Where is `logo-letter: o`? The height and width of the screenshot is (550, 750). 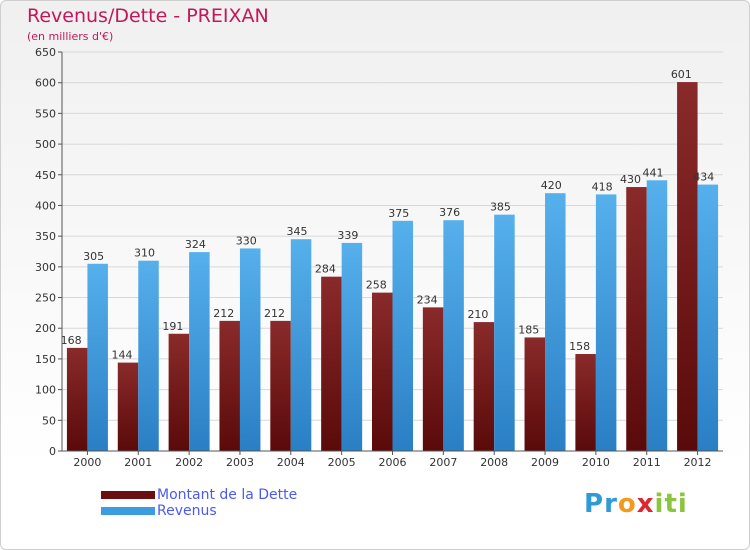
logo-letter: o is located at coordinates (627, 504).